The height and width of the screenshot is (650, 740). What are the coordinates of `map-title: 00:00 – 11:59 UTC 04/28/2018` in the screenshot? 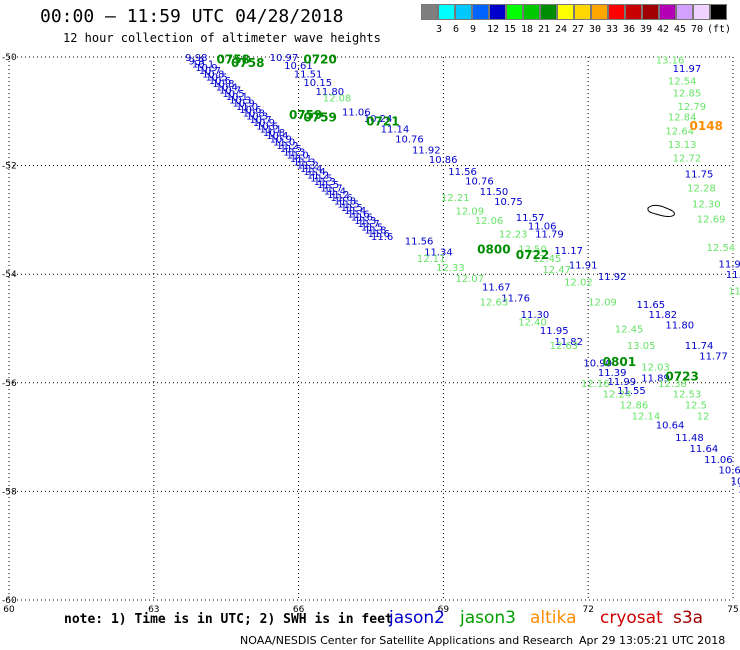 It's located at (192, 16).